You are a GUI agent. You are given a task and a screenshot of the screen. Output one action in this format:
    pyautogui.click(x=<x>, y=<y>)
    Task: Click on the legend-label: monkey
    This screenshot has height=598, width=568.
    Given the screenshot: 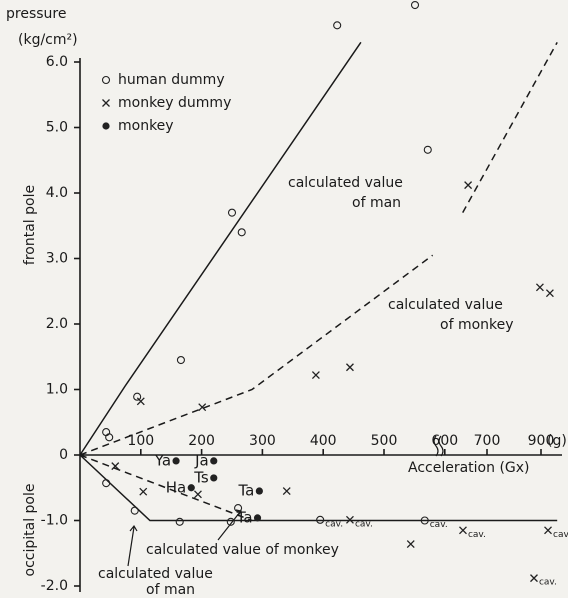 What is the action you would take?
    pyautogui.click(x=146, y=126)
    